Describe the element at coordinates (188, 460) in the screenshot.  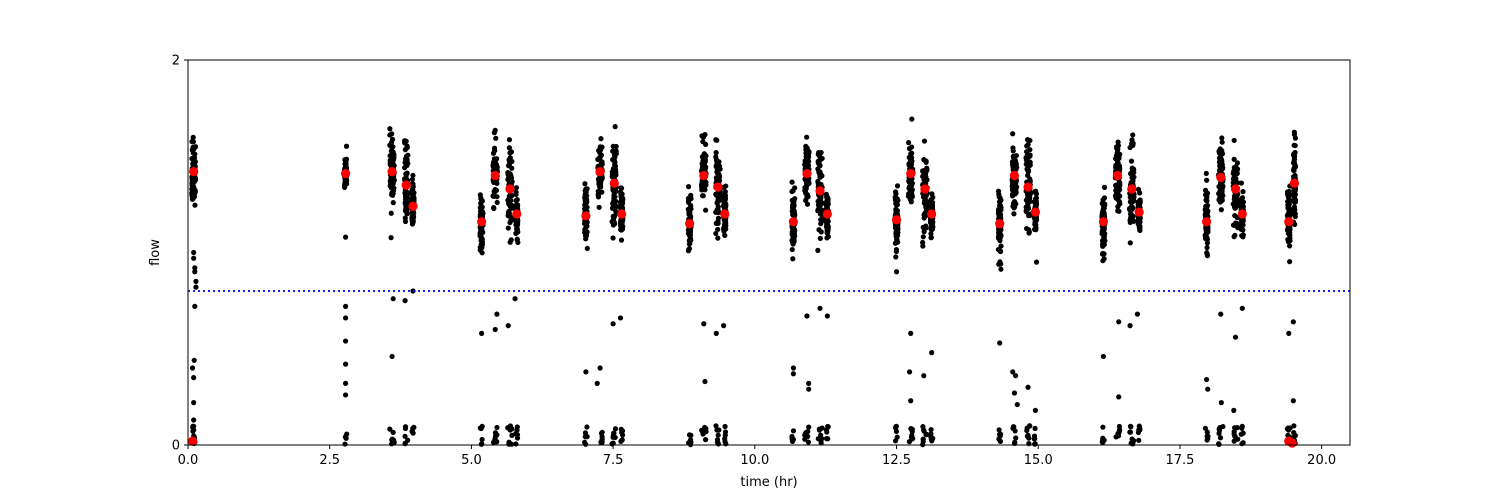
I see `x-tick-label: 0.0` at that location.